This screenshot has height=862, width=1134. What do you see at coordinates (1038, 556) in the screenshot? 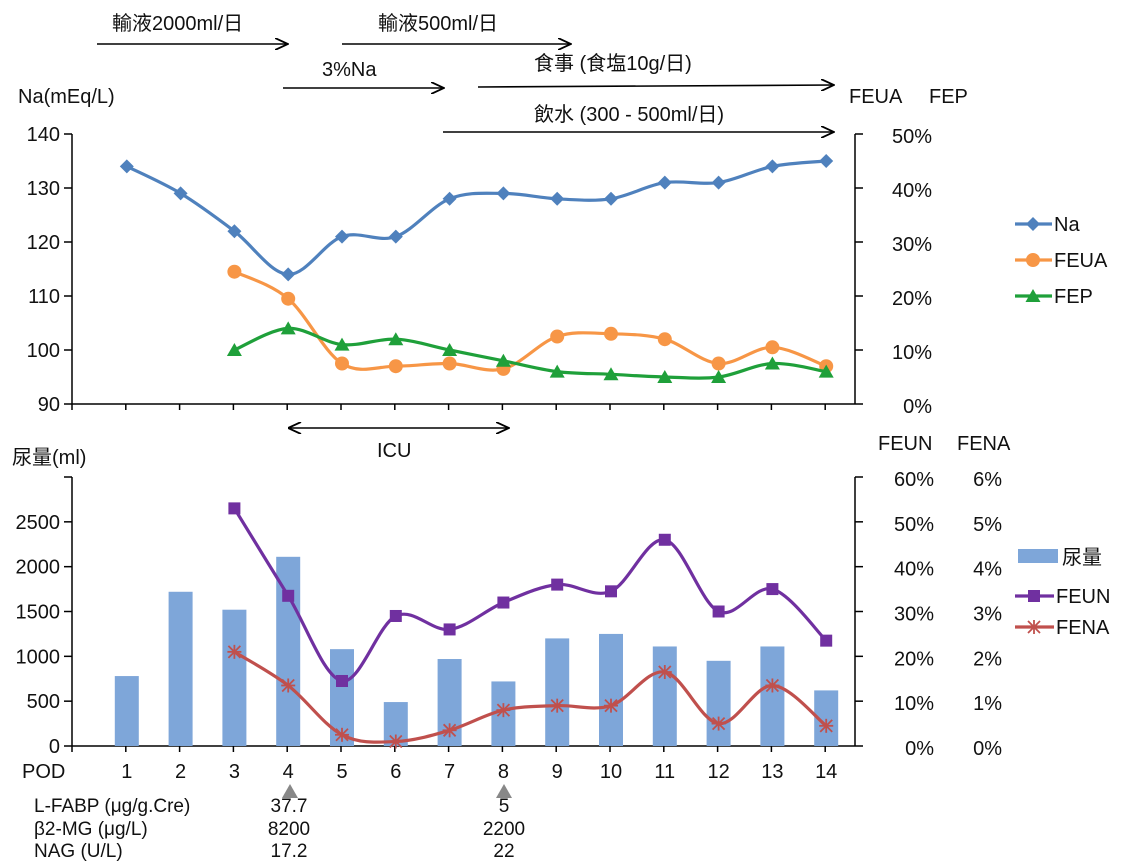
I see `urine-legend-swatch` at bounding box center [1038, 556].